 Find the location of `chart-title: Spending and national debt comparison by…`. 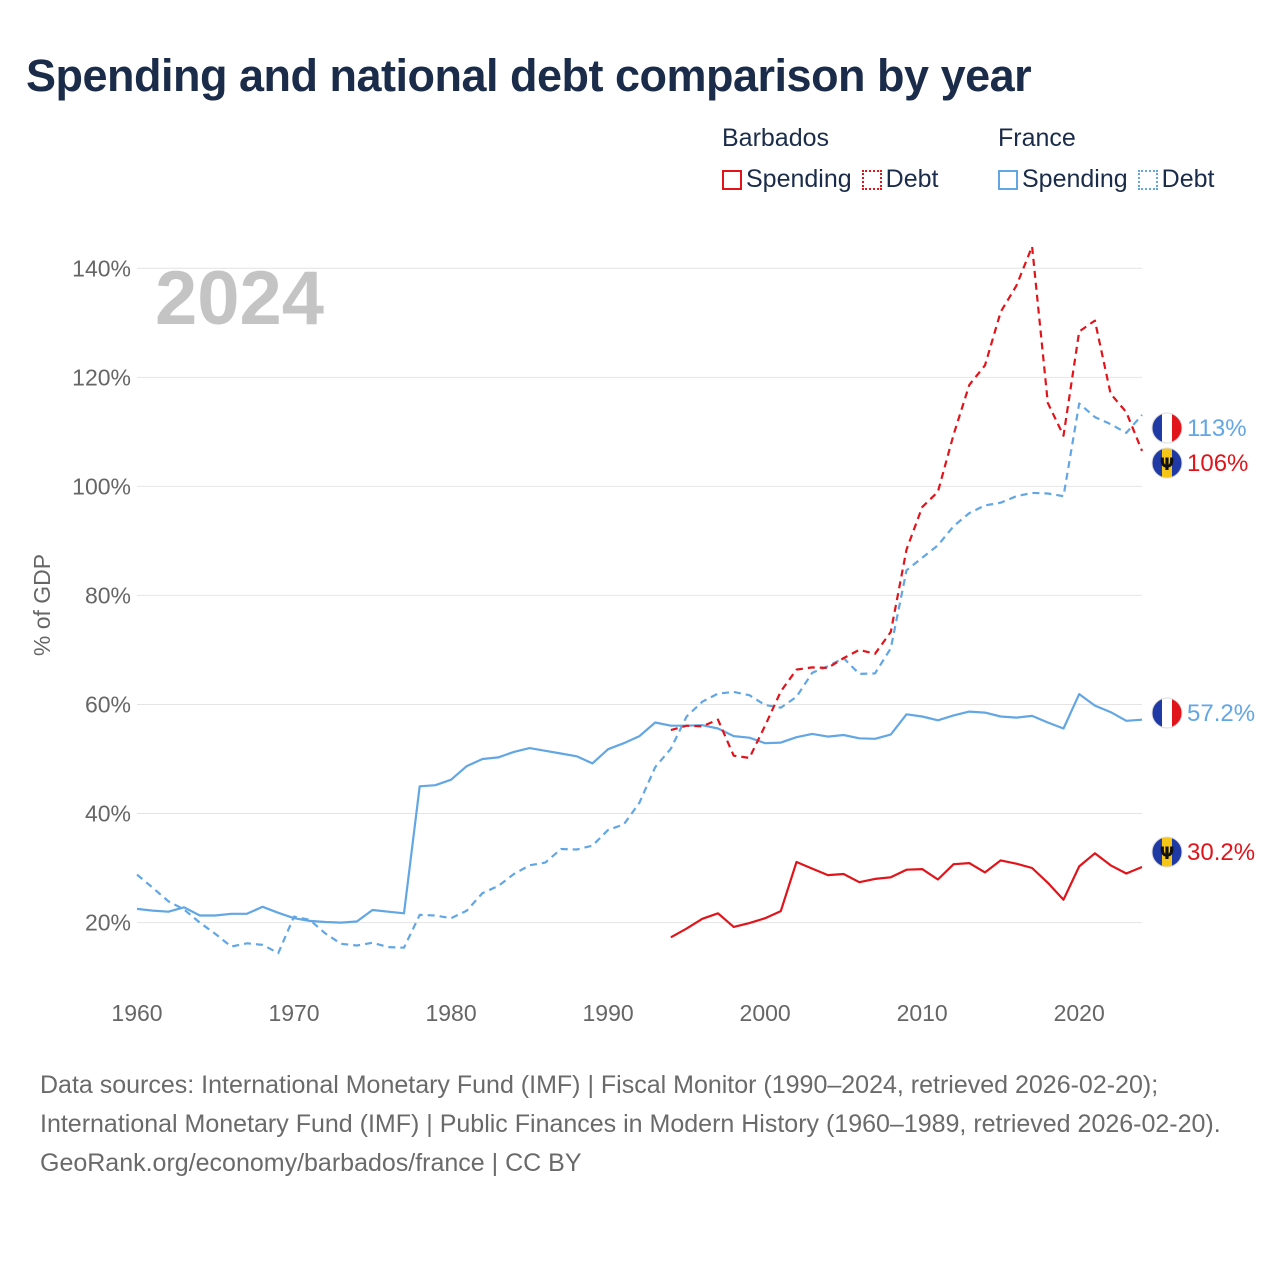

chart-title: Spending and national debt comparison by… is located at coordinates (529, 75).